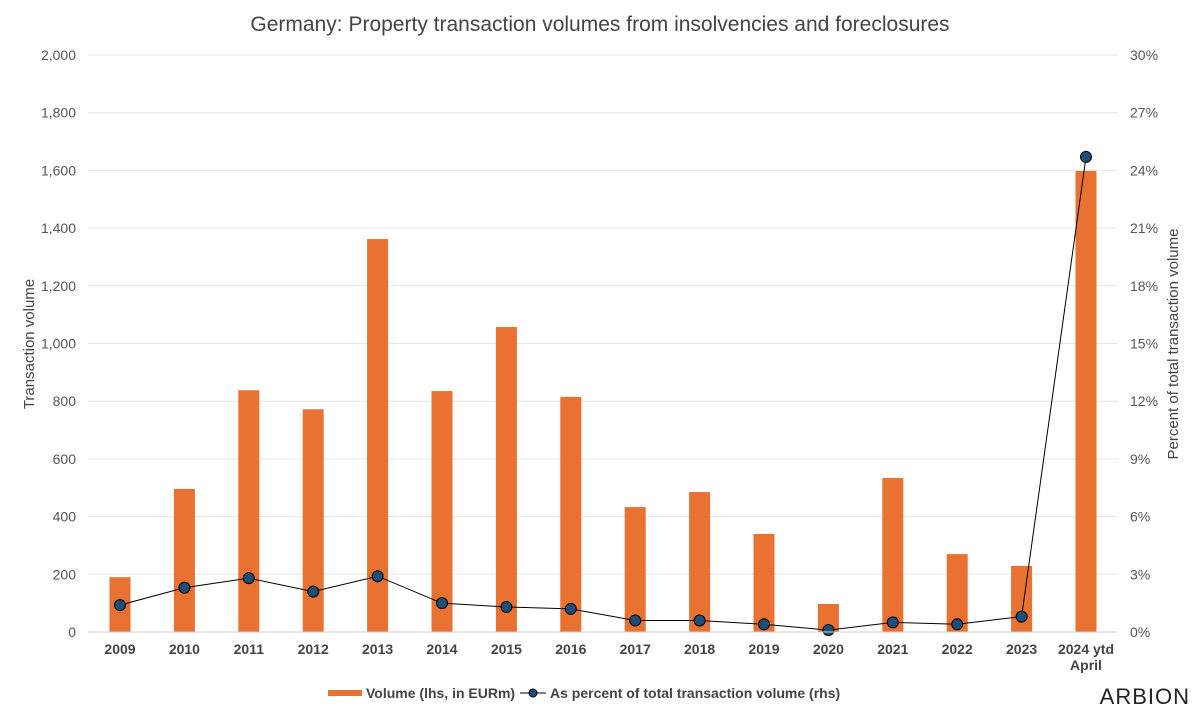 This screenshot has height=721, width=1200. What do you see at coordinates (1173, 344) in the screenshot?
I see `y2-axis-label: Percent of total transaction volume` at bounding box center [1173, 344].